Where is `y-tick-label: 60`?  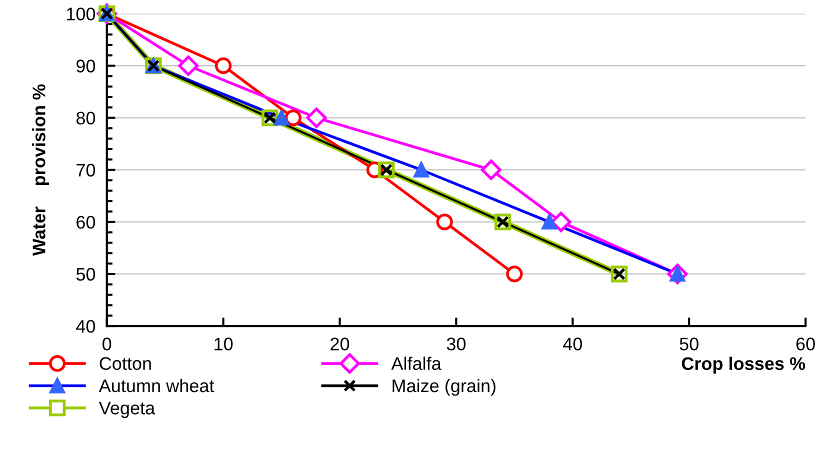
y-tick-label: 60 is located at coordinates (86, 222).